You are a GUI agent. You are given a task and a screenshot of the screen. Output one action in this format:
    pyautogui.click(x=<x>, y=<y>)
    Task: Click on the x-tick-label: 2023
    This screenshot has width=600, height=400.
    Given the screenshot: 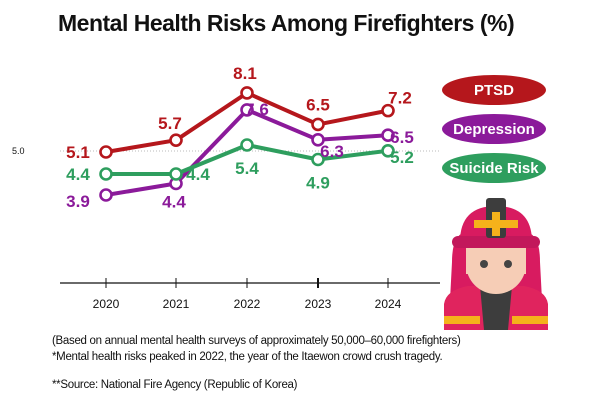 What is the action you would take?
    pyautogui.click(x=318, y=304)
    